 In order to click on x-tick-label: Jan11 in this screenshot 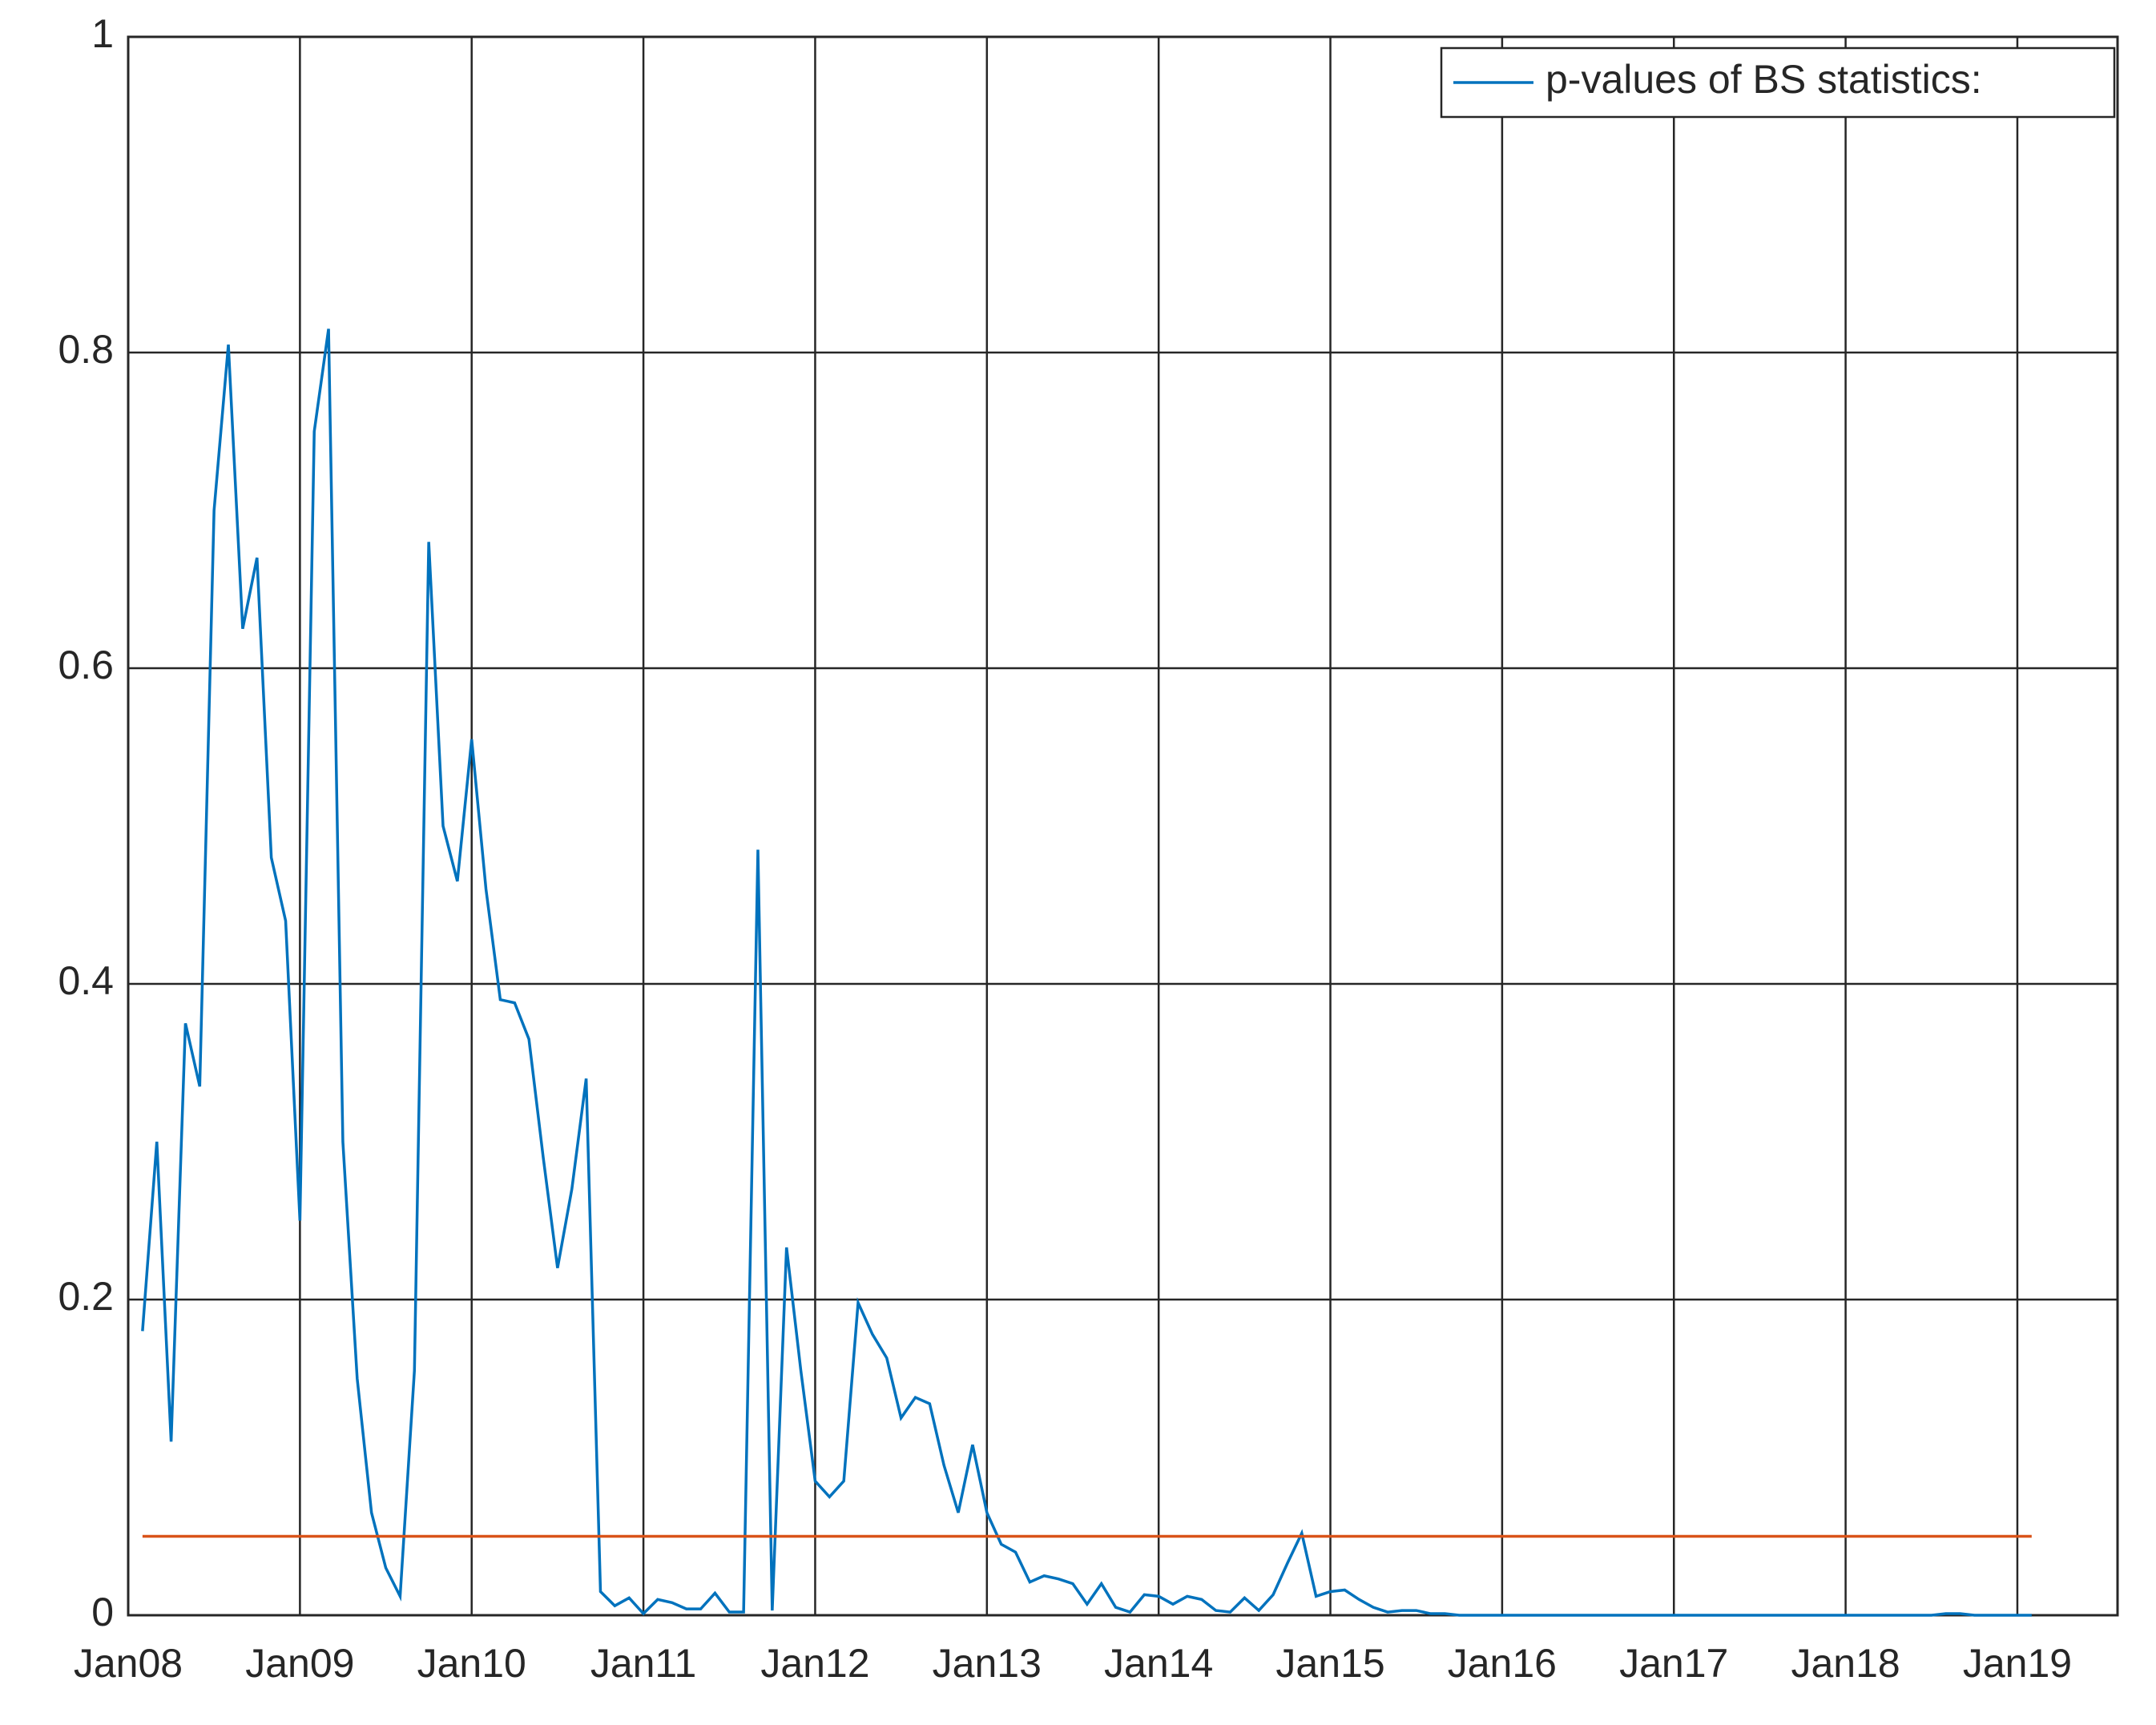, I will do `click(643, 1663)`.